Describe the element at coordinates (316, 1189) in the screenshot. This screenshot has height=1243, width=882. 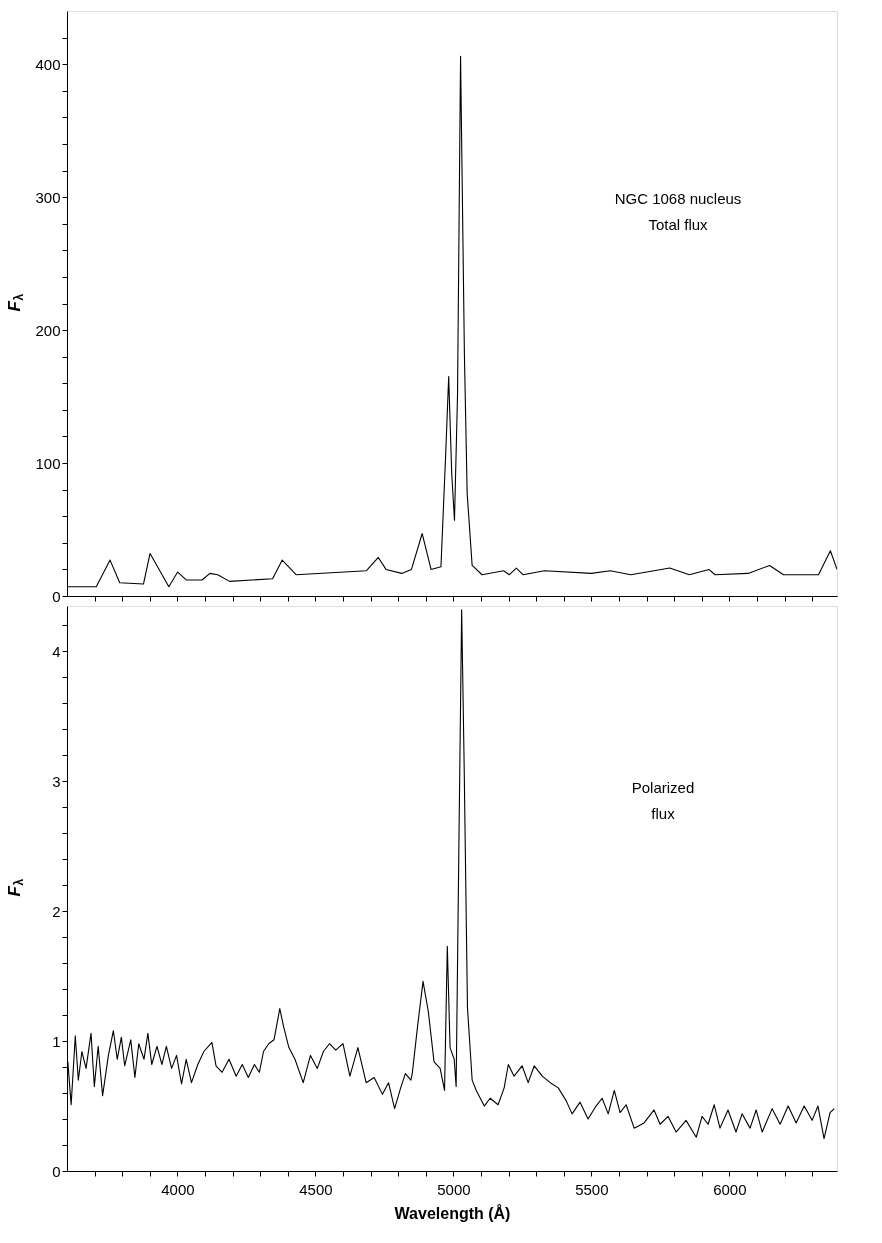
I see `x-tick-label: 4500` at that location.